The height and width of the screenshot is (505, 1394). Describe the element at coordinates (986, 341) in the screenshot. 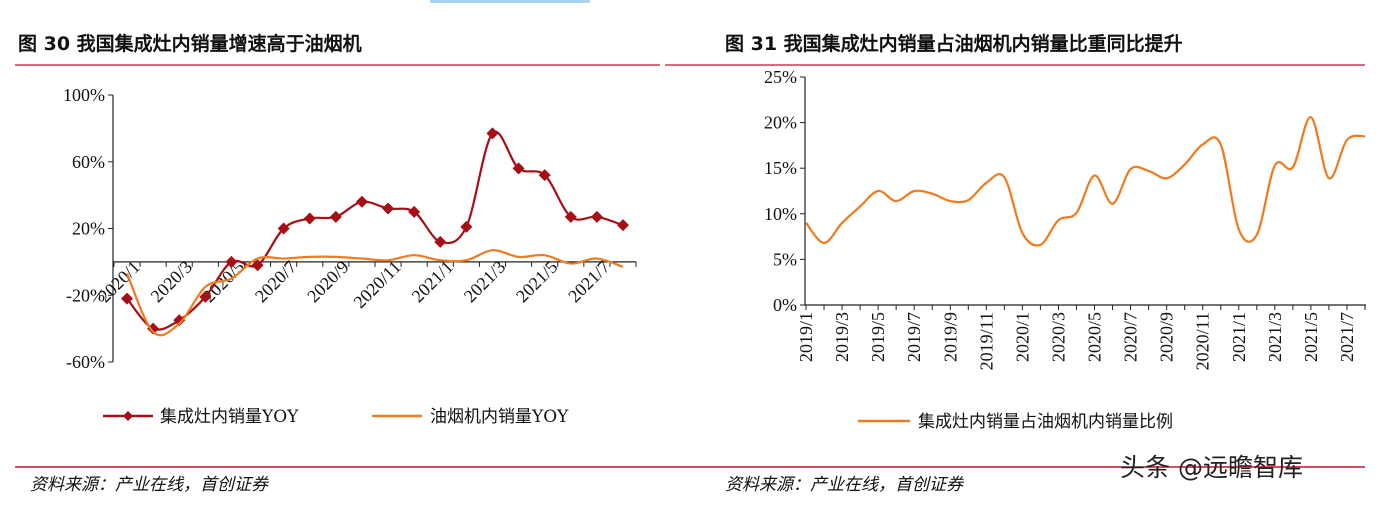

I see `x-tick-label: 2019/11` at that location.